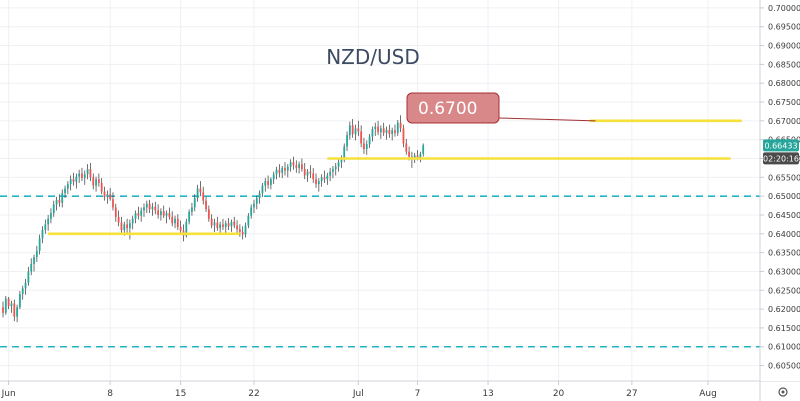 This screenshot has height=401, width=800. I want to click on last-price-tag, so click(781, 145).